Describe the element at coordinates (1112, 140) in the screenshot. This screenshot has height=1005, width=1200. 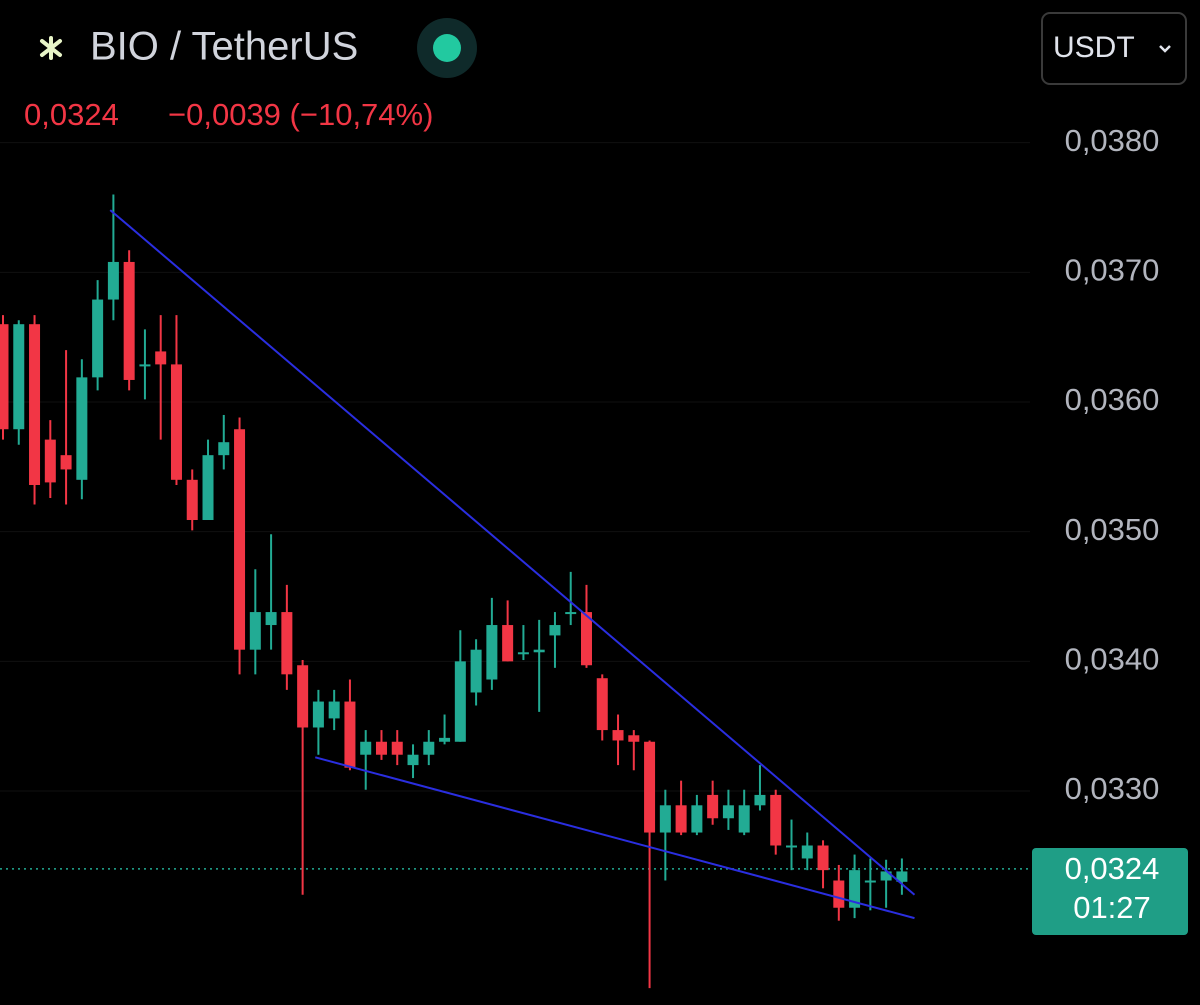
I see `y-tick-label: 0,0380` at that location.